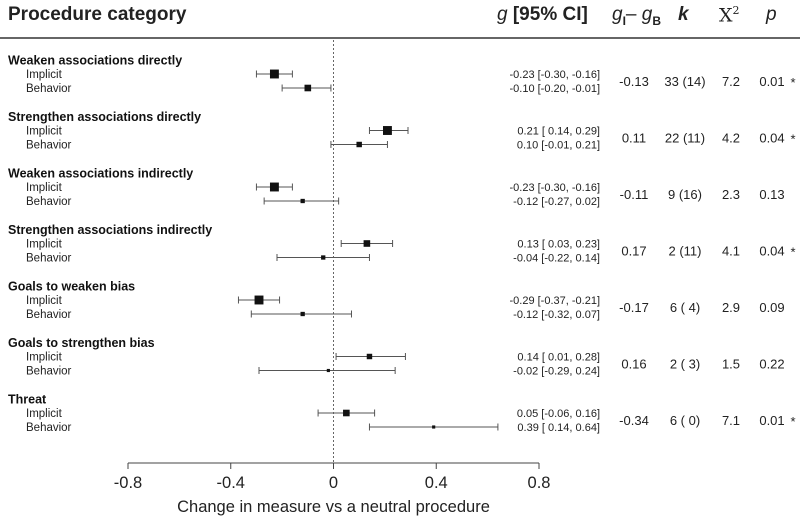 This screenshot has height=518, width=800. What do you see at coordinates (736, 10) in the screenshot?
I see `chi-superscript: 2` at bounding box center [736, 10].